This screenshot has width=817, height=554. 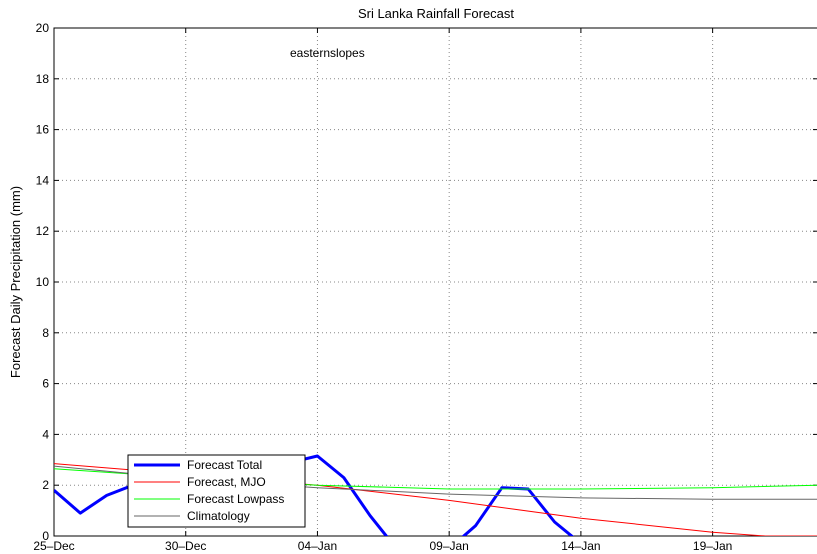 I want to click on y-tick-label: 20, so click(x=43, y=28).